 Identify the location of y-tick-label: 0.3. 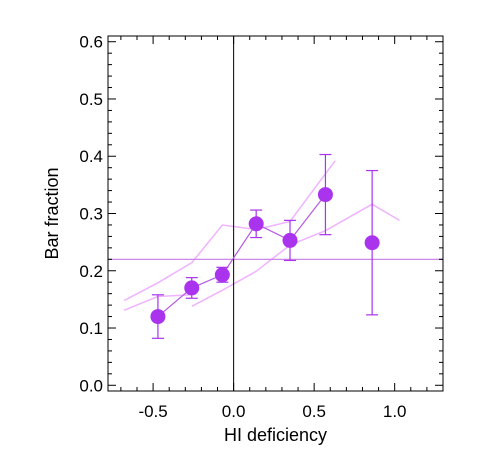
(91, 214).